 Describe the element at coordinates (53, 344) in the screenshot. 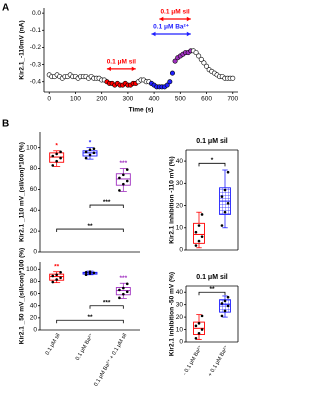

I see `x-tick-label: 0.1 μM sil` at that location.